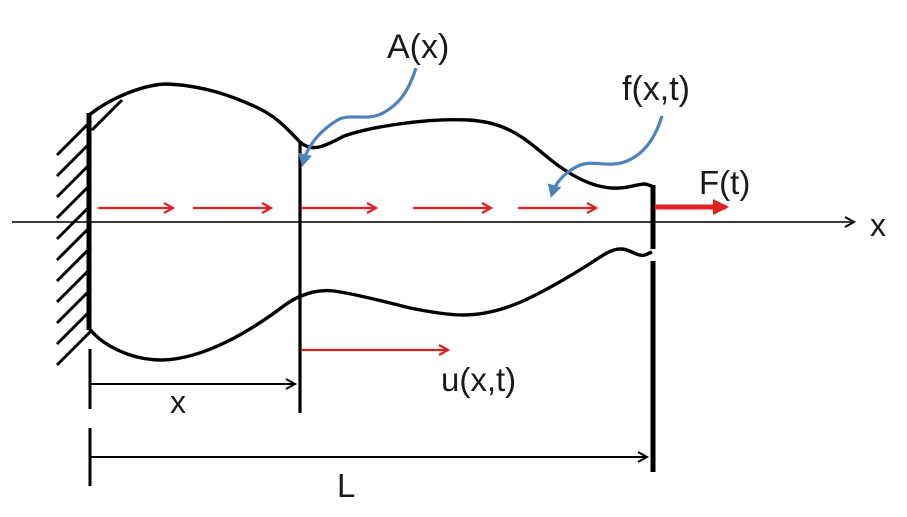 This screenshot has height=517, width=907. I want to click on bar-bottom-contour, so click(370, 304).